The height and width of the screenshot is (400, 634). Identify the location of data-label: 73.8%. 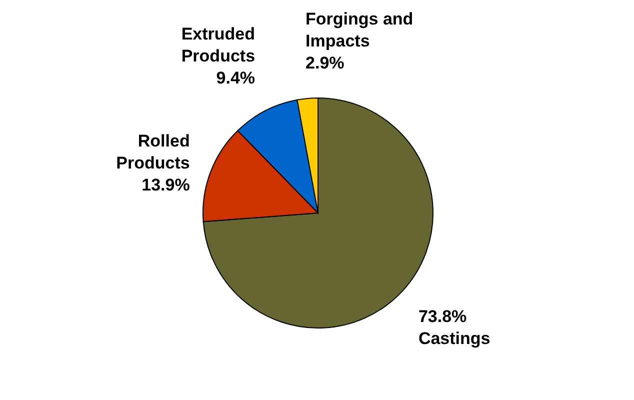
(442, 316).